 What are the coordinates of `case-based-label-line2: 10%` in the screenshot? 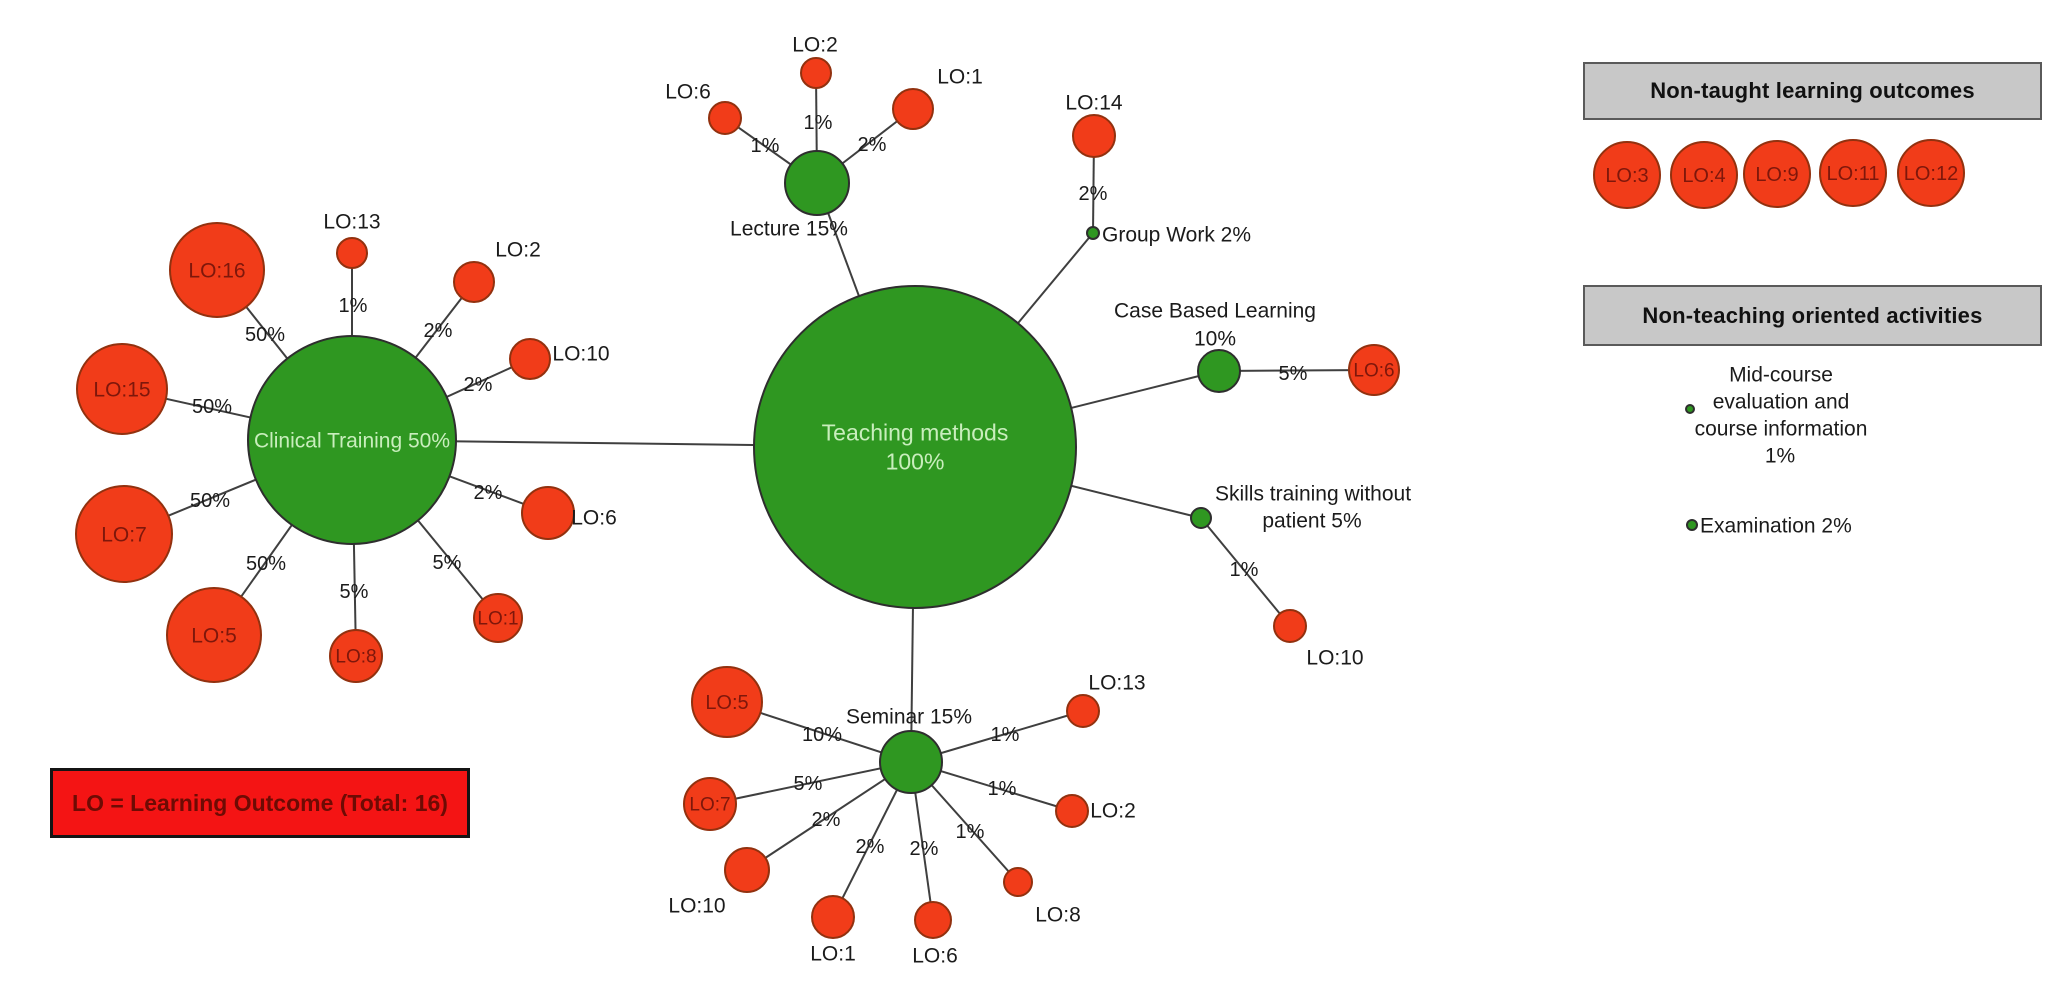 It's located at (1215, 338).